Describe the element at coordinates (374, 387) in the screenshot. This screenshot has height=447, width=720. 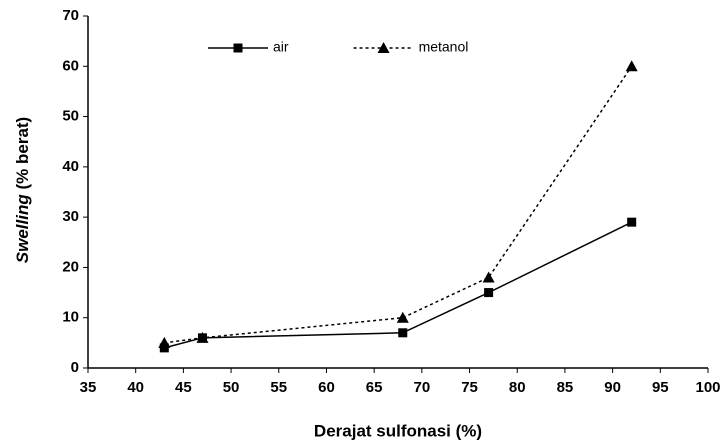
I see `x-tick-label: 65` at that location.